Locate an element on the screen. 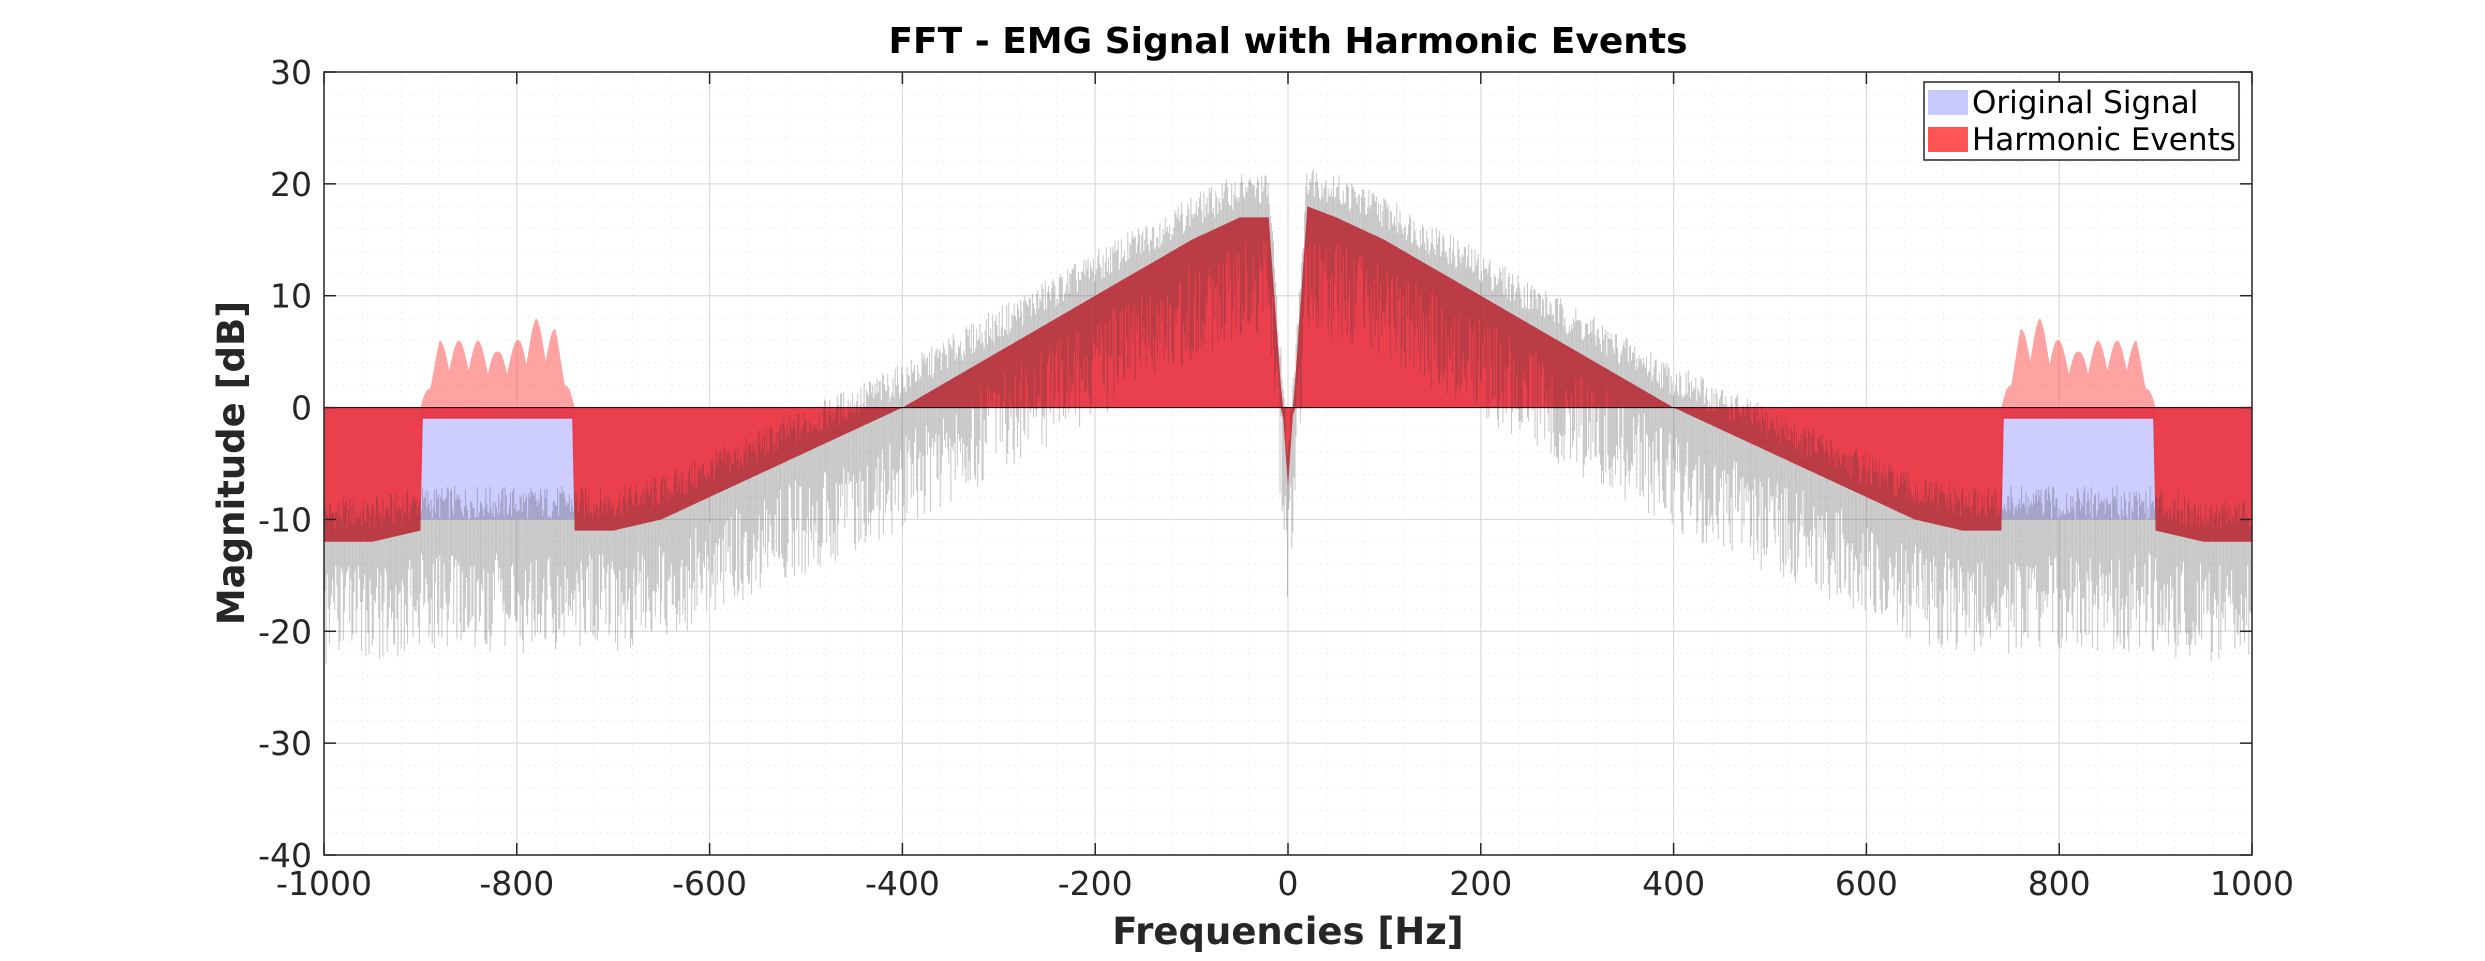 The height and width of the screenshot is (961, 2485). original-signal-area-negative is located at coordinates (1288, 474).